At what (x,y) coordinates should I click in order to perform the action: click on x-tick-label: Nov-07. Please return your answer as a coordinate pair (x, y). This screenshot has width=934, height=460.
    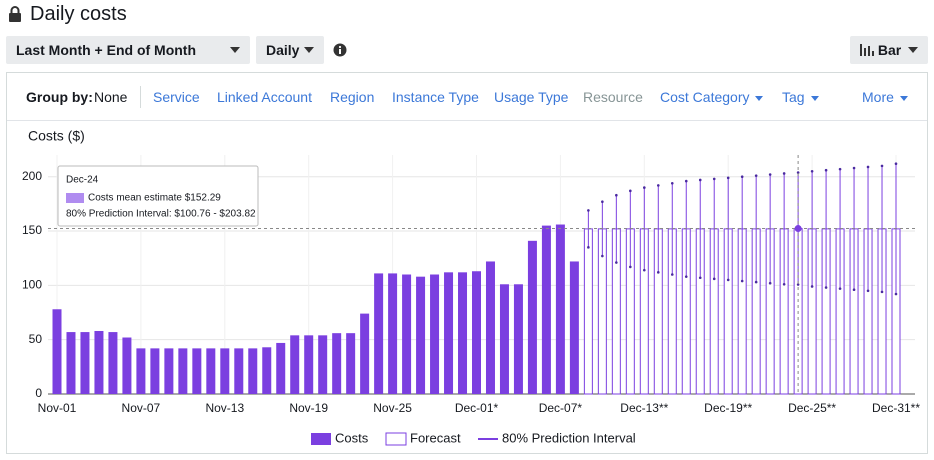
    Looking at the image, I should click on (141, 408).